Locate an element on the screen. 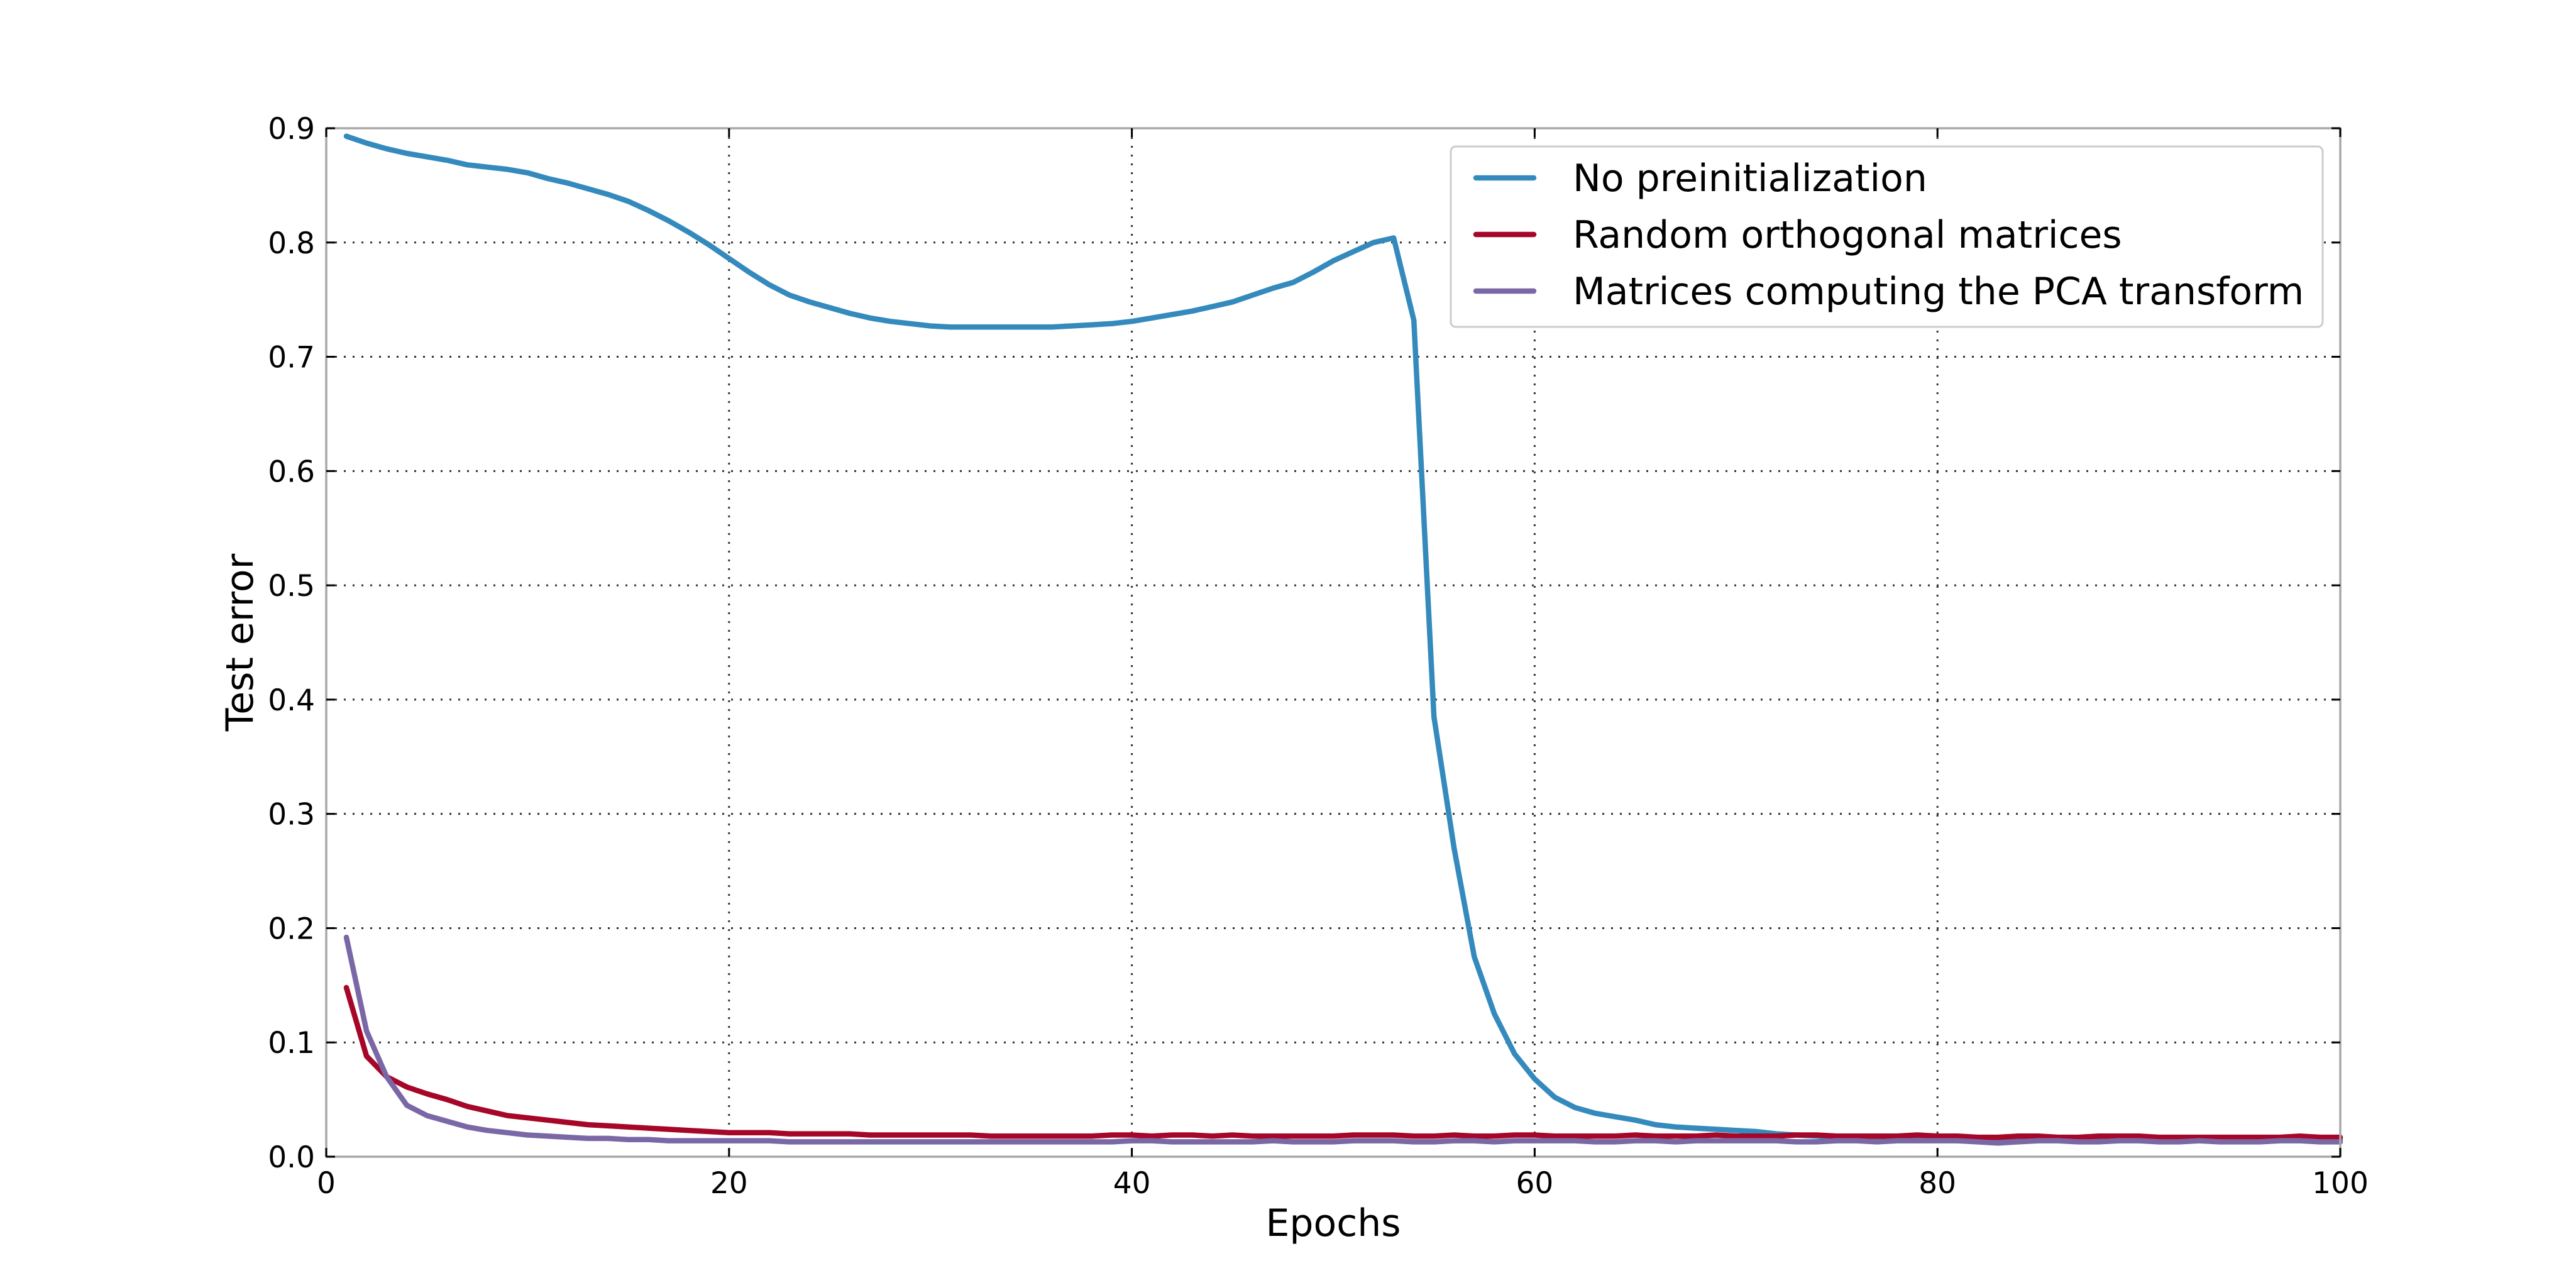 This screenshot has height=1273, width=2576. legend-box is located at coordinates (1887, 236).